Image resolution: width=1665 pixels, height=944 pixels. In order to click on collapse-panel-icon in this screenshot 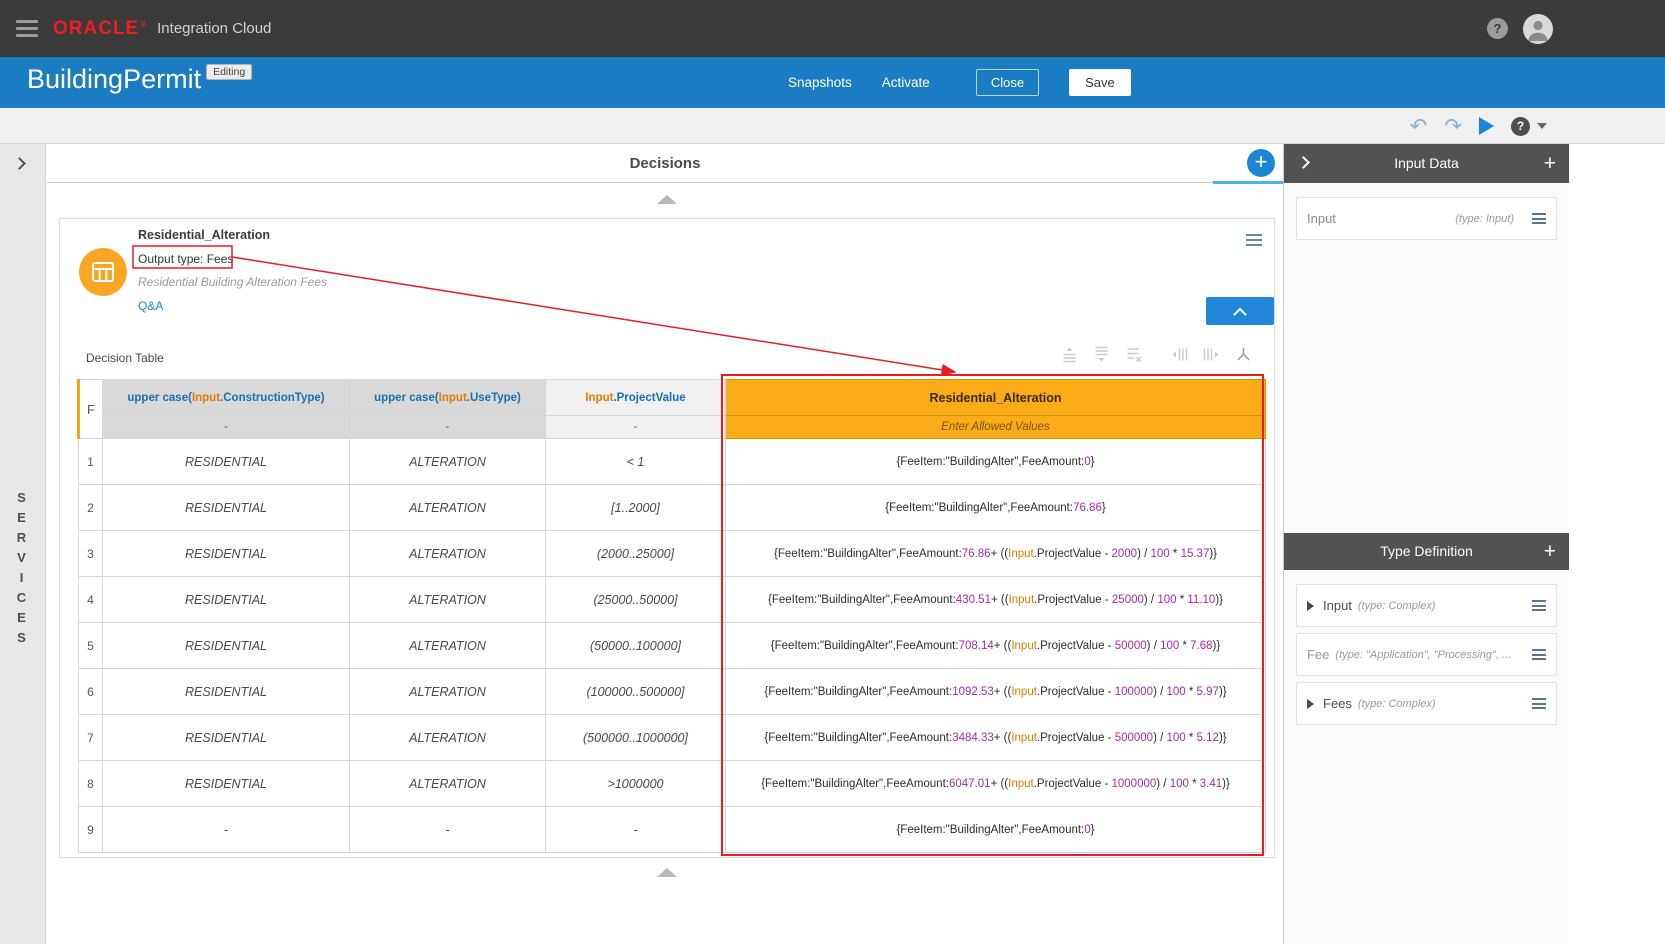, I will do `click(1303, 162)`.